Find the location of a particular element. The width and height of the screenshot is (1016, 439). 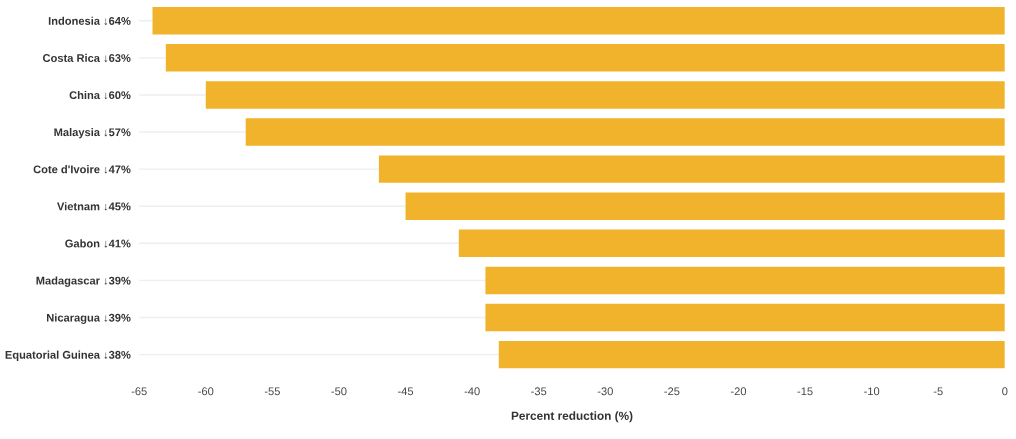

y-tick-label: Costa Rica ↓63% is located at coordinates (87, 58).